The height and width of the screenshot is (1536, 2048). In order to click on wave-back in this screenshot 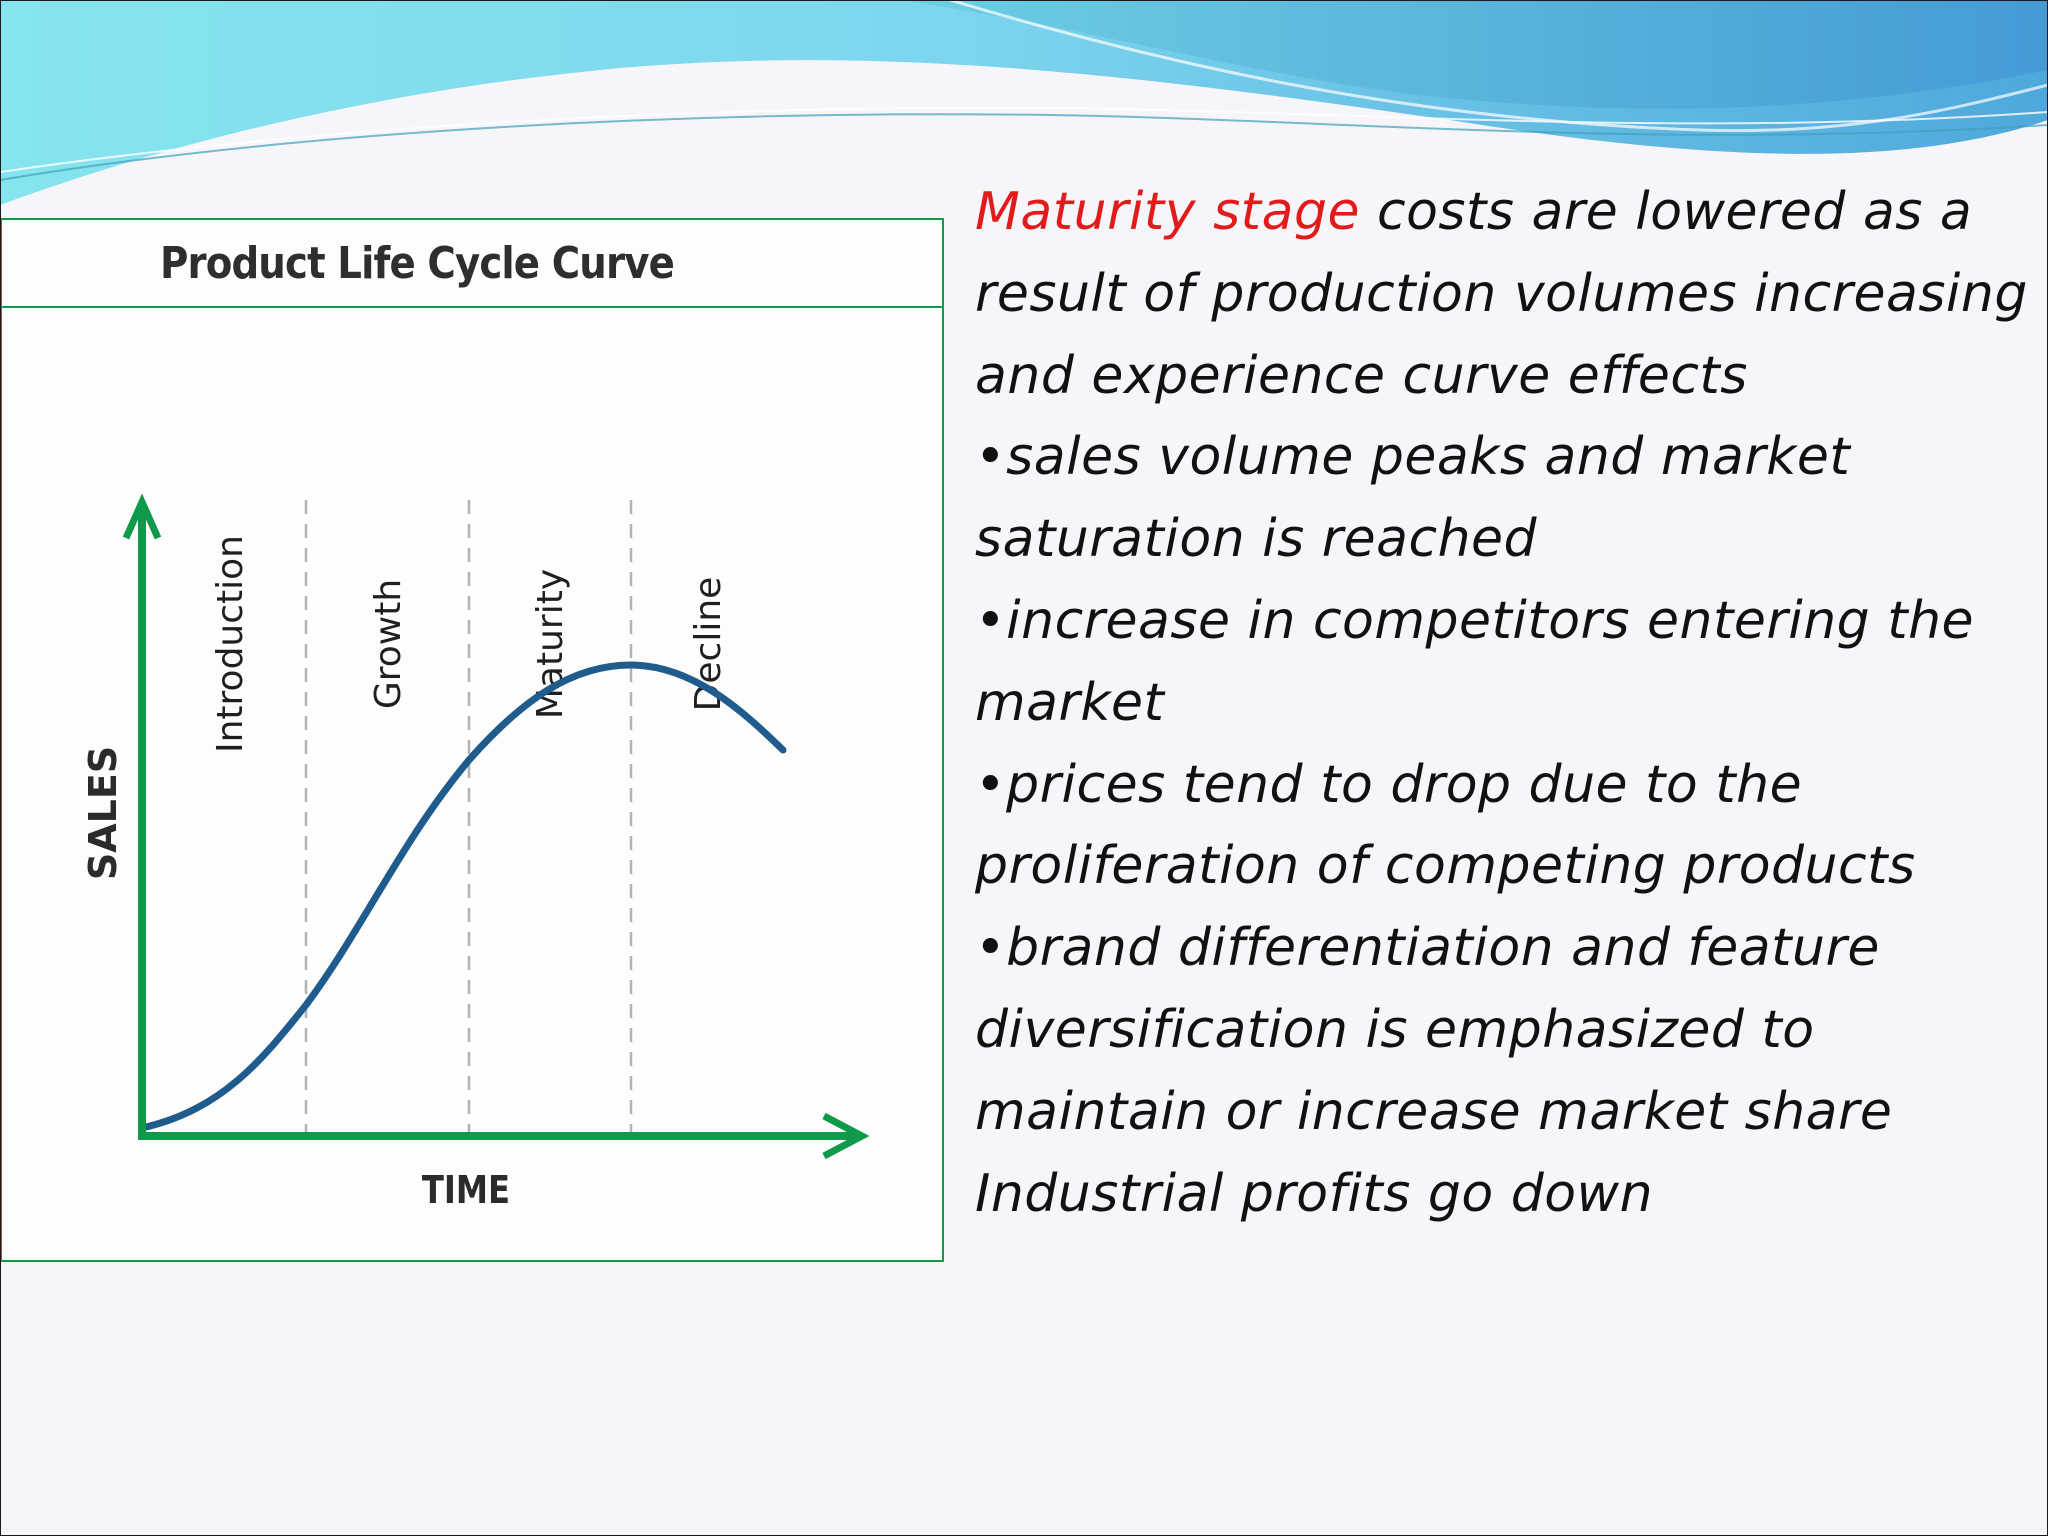, I will do `click(1474, 54)`.